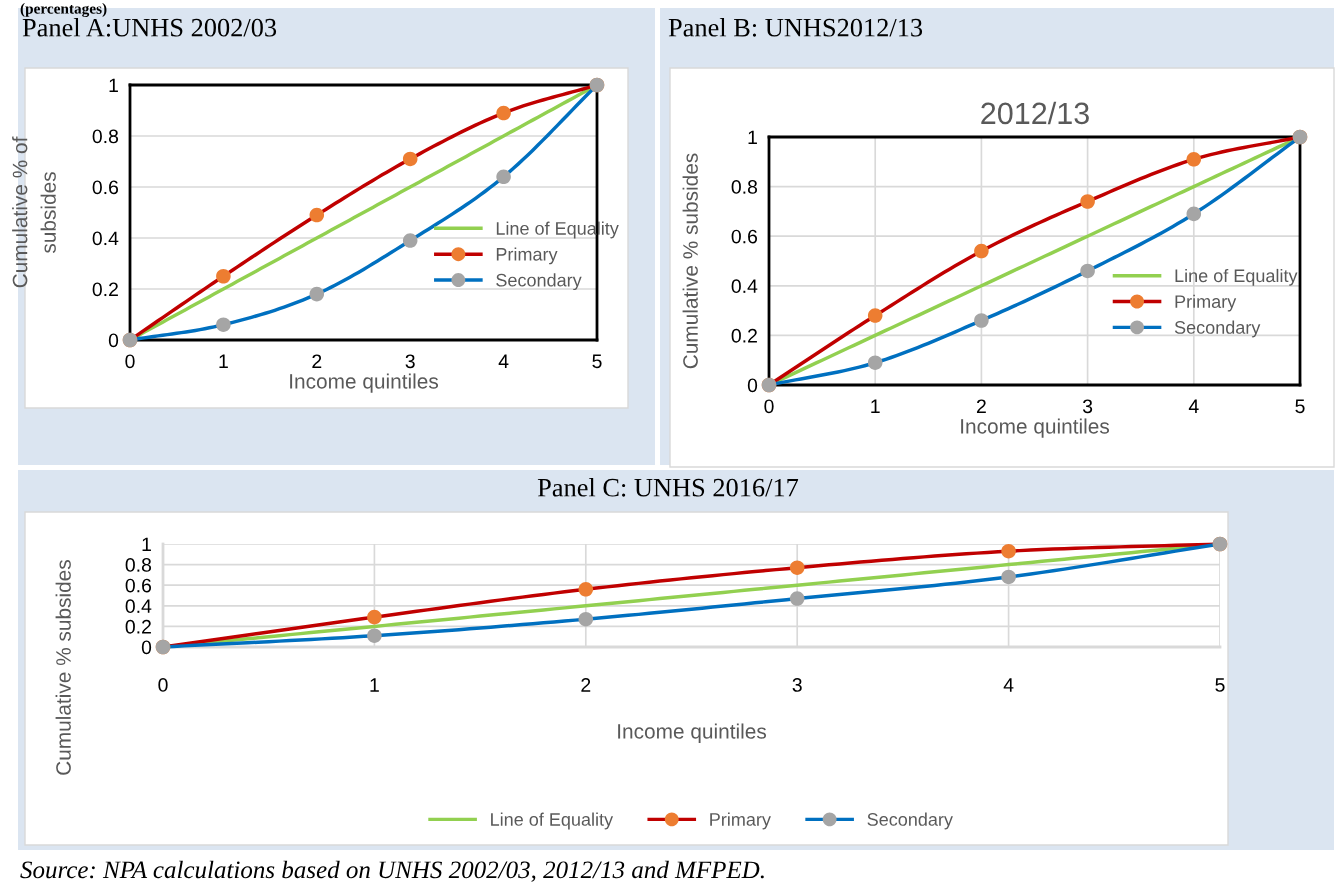 Image resolution: width=1336 pixels, height=893 pixels. Describe the element at coordinates (668, 487) in the screenshot. I see `chart-title: Panel C: UNHS 2016/17` at that location.